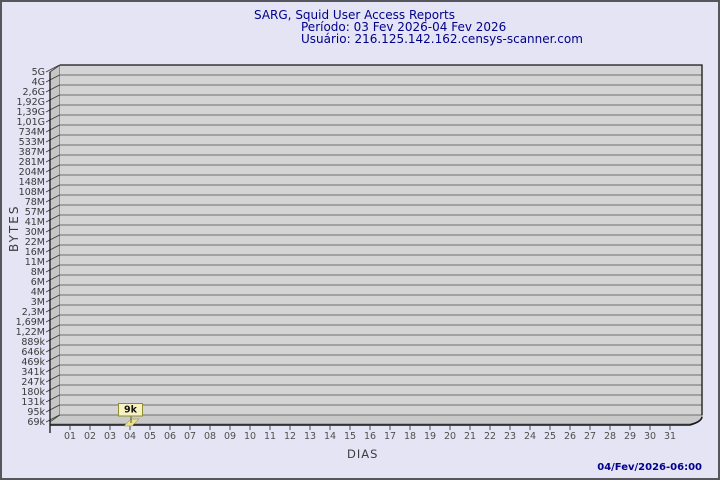 This screenshot has height=480, width=720. Describe the element at coordinates (30, 112) in the screenshot. I see `y-tick-label: 1,39G` at that location.